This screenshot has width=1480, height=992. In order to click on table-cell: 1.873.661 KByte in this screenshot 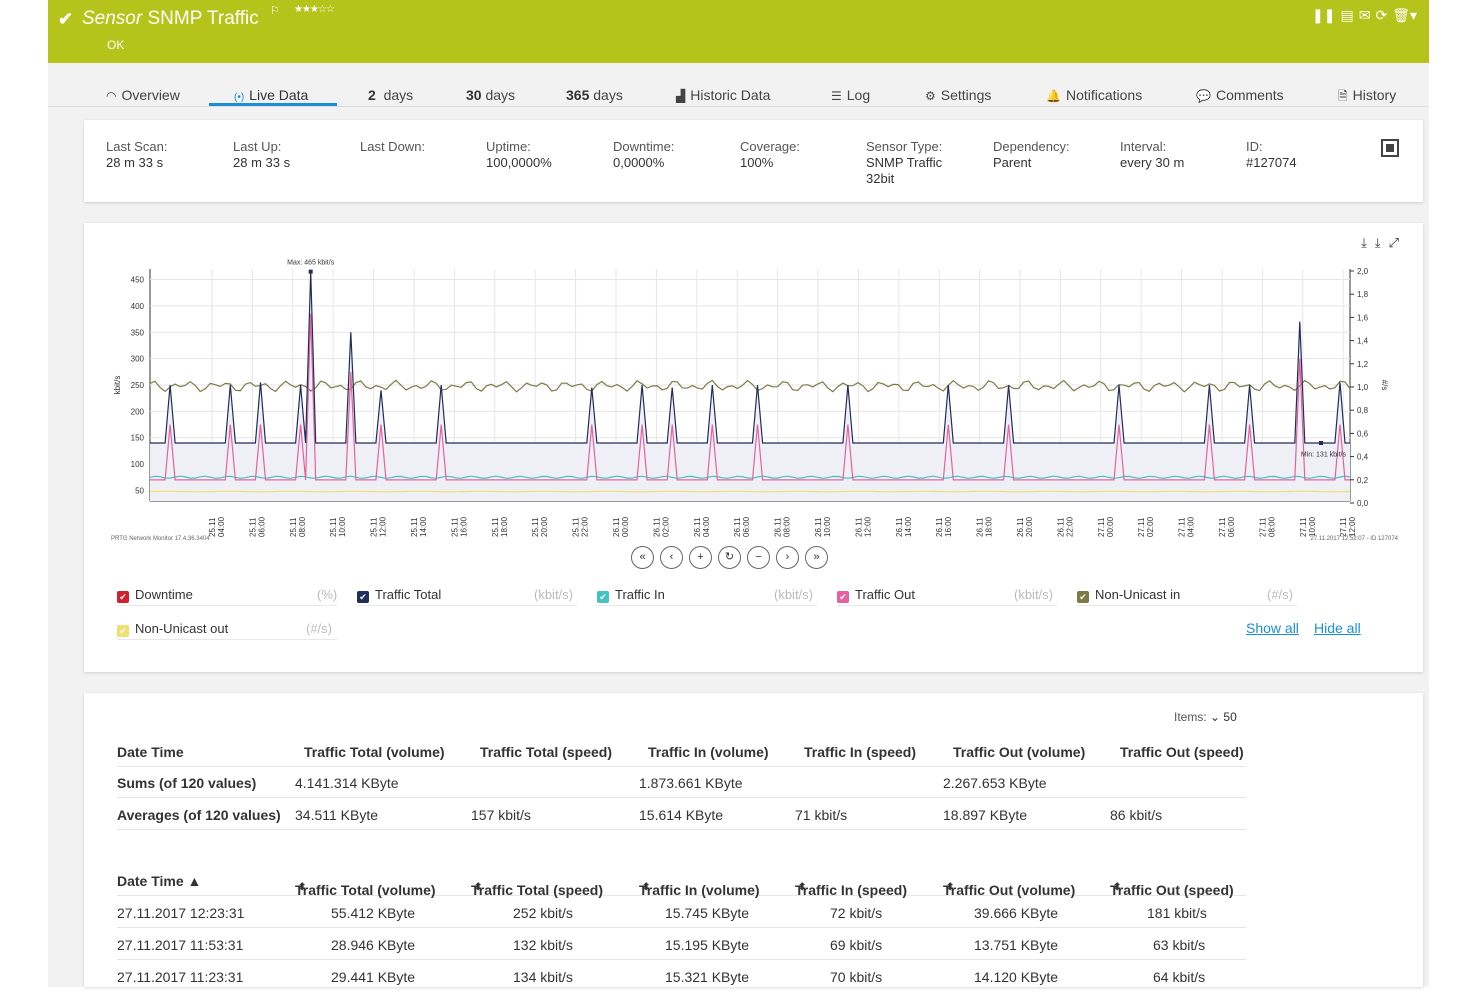, I will do `click(691, 783)`.